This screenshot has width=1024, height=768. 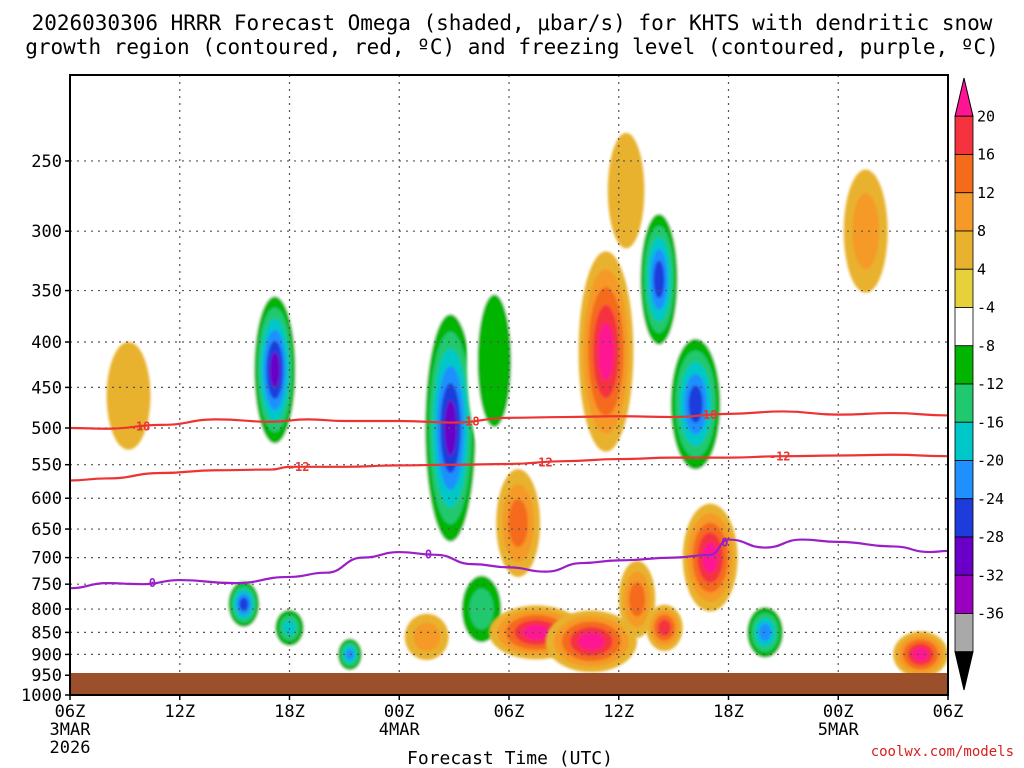 What do you see at coordinates (46, 292) in the screenshot?
I see `pressure-tick-label: 350` at bounding box center [46, 292].